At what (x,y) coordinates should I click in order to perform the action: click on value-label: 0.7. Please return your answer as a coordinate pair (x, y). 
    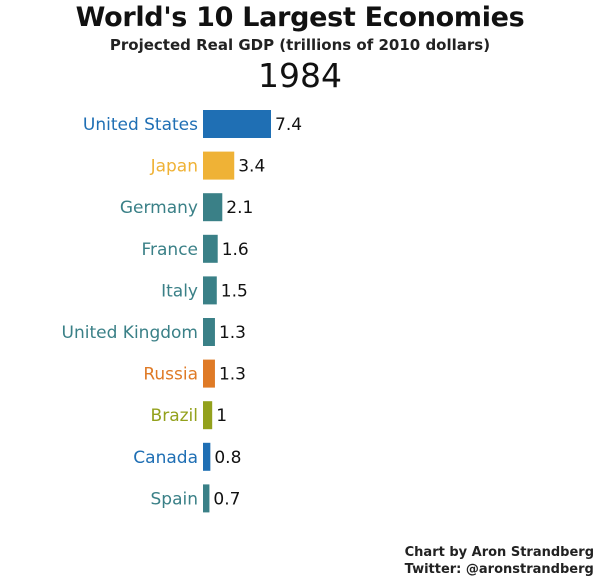
    Looking at the image, I should click on (226, 499).